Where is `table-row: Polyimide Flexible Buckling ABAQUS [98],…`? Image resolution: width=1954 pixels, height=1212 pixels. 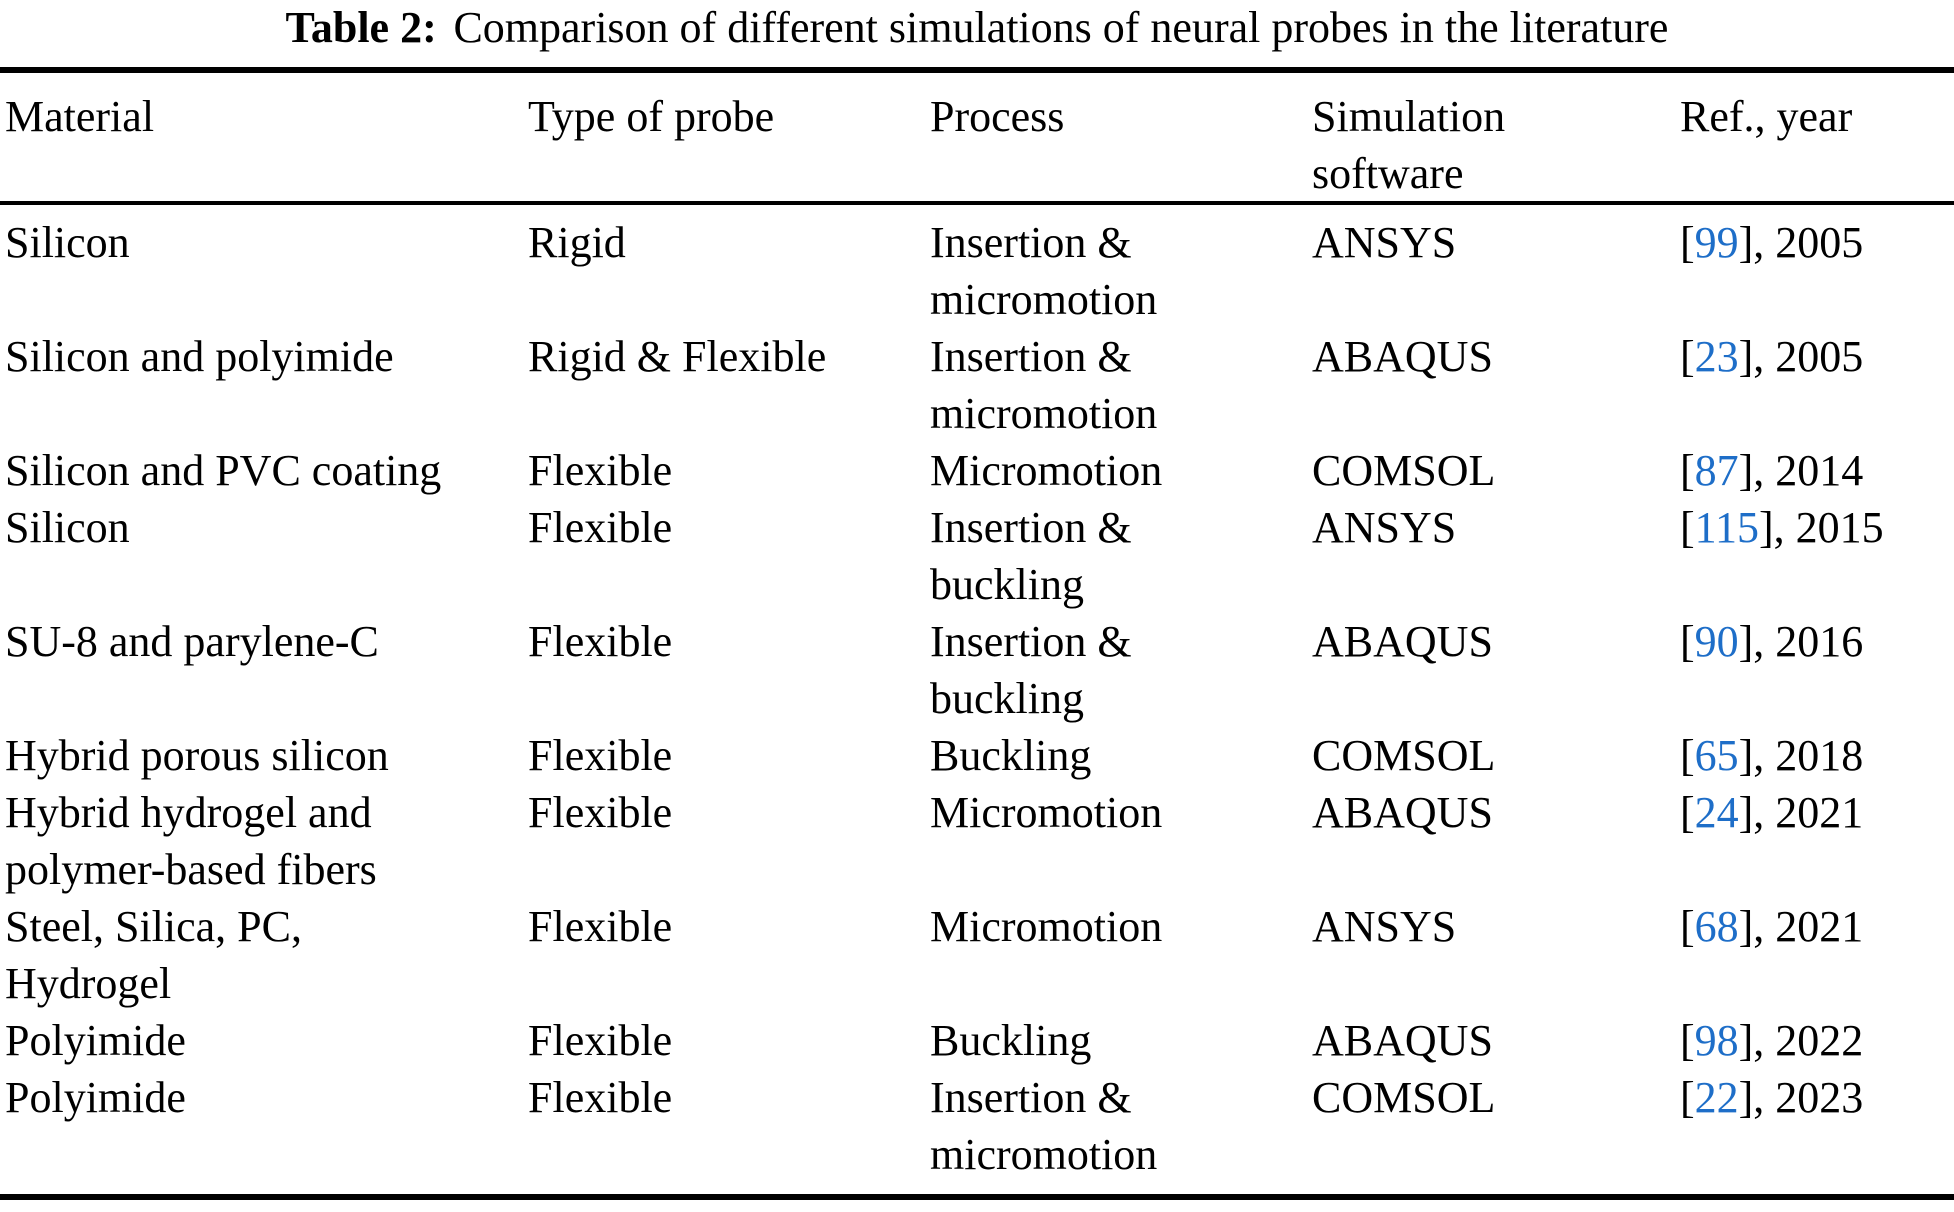
table-row: Polyimide Flexible Buckling ABAQUS [98],… is located at coordinates (977, 1040).